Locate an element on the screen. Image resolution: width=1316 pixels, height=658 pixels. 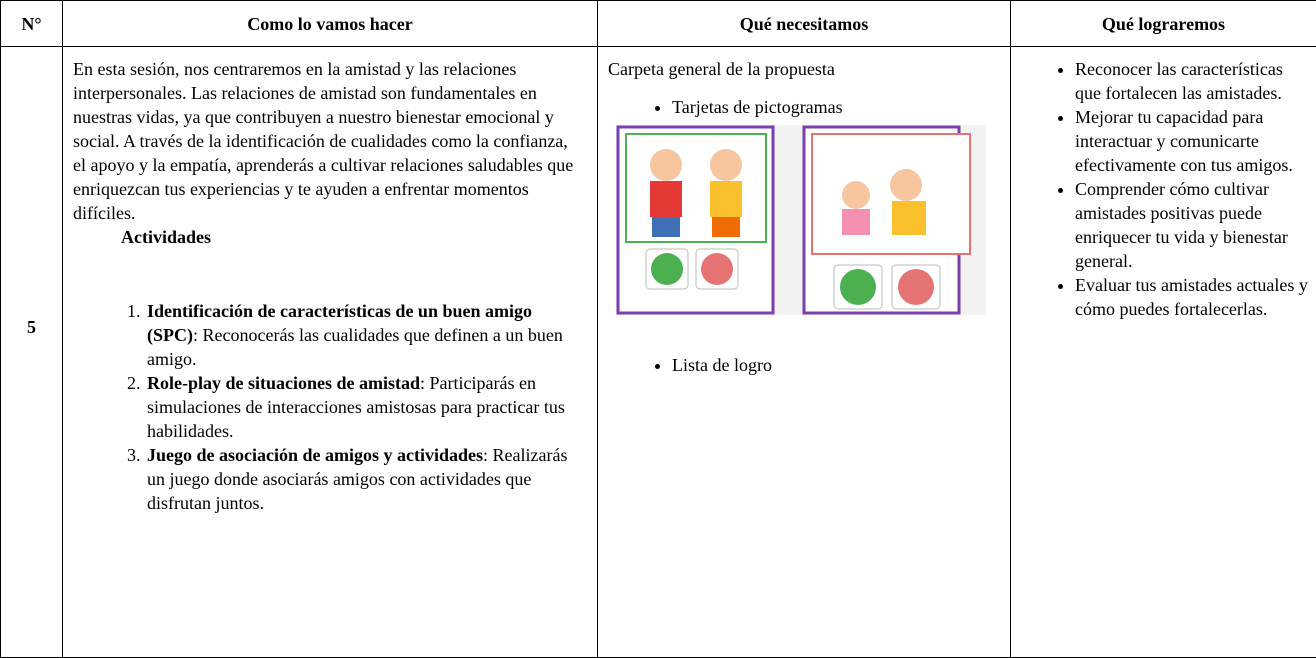
activity-title: Role-play de situaciones de amistad is located at coordinates (283, 383).